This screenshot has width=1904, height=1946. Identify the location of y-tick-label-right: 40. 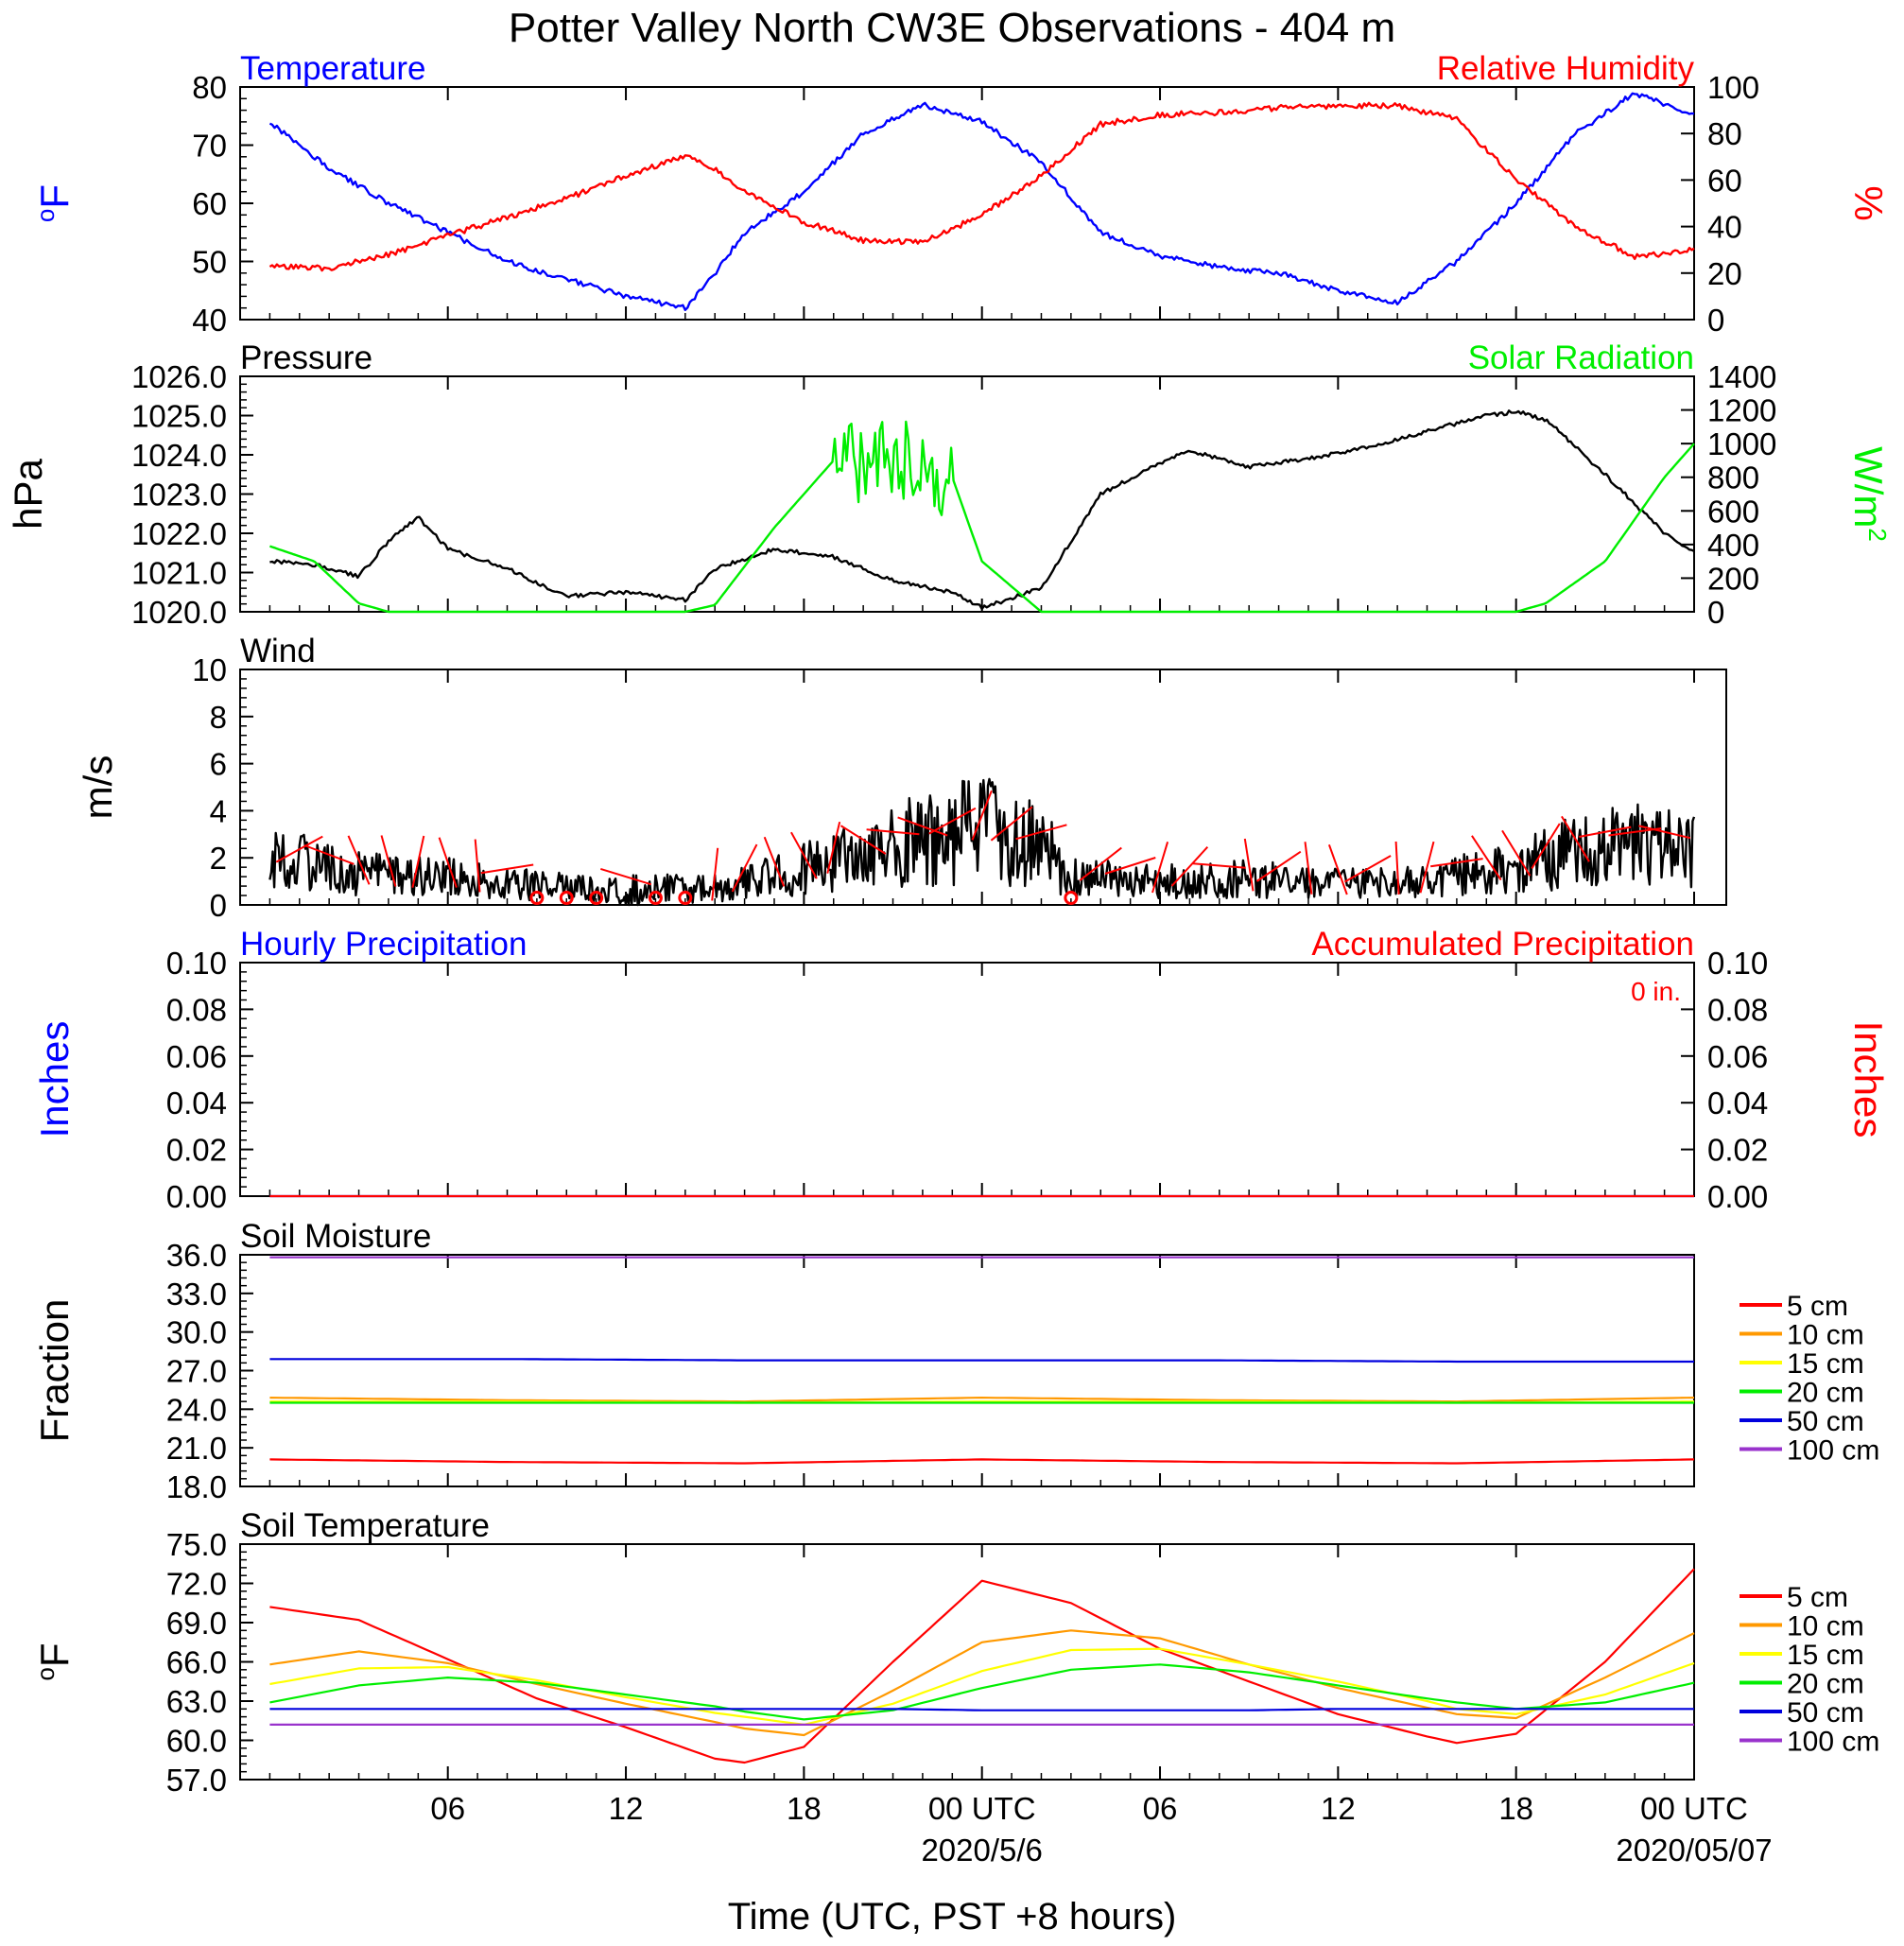
(1724, 228).